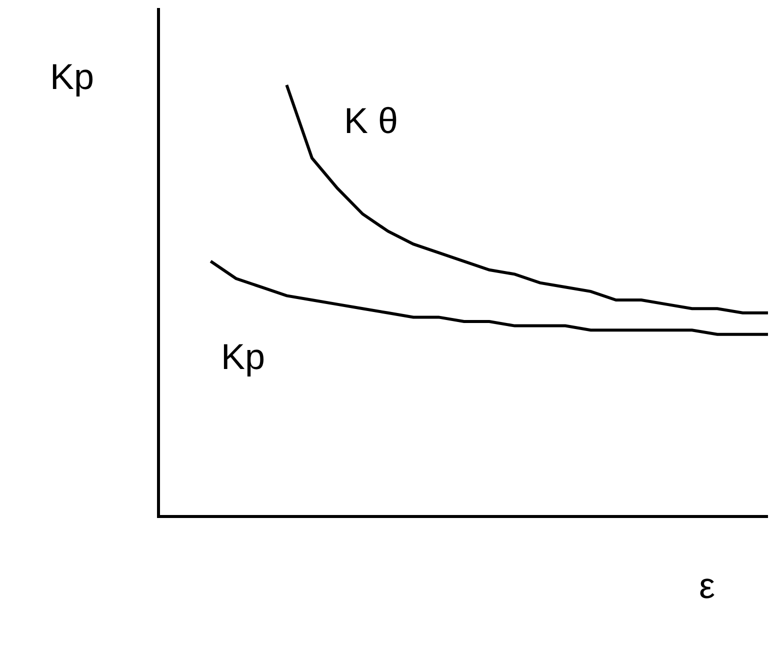 The width and height of the screenshot is (775, 645). Describe the element at coordinates (72, 76) in the screenshot. I see `y-axis-title: Kp` at that location.